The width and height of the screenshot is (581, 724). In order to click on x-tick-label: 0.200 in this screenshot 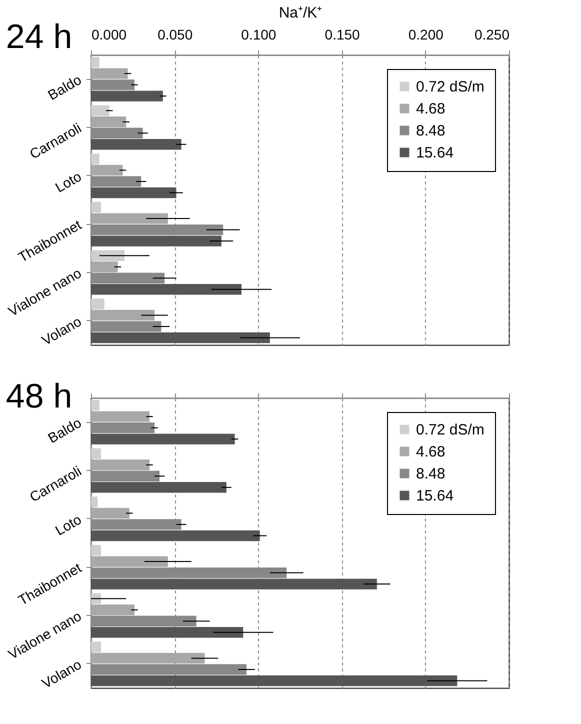, I will do `click(426, 34)`.